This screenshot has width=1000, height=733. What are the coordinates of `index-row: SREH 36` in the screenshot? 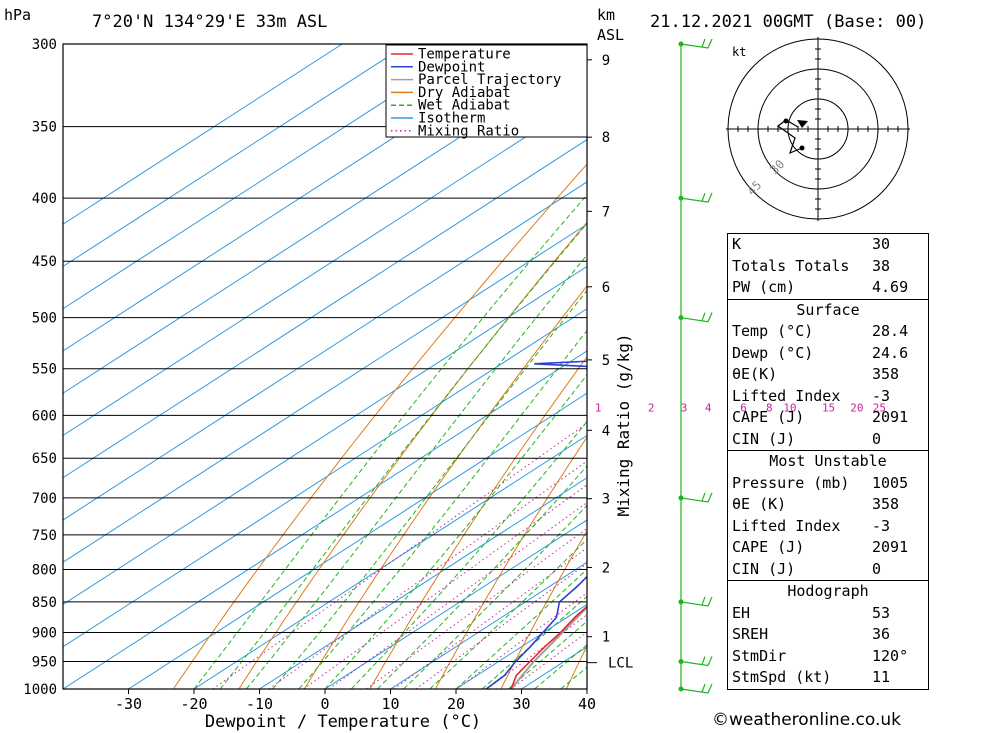 It's located at (828, 635).